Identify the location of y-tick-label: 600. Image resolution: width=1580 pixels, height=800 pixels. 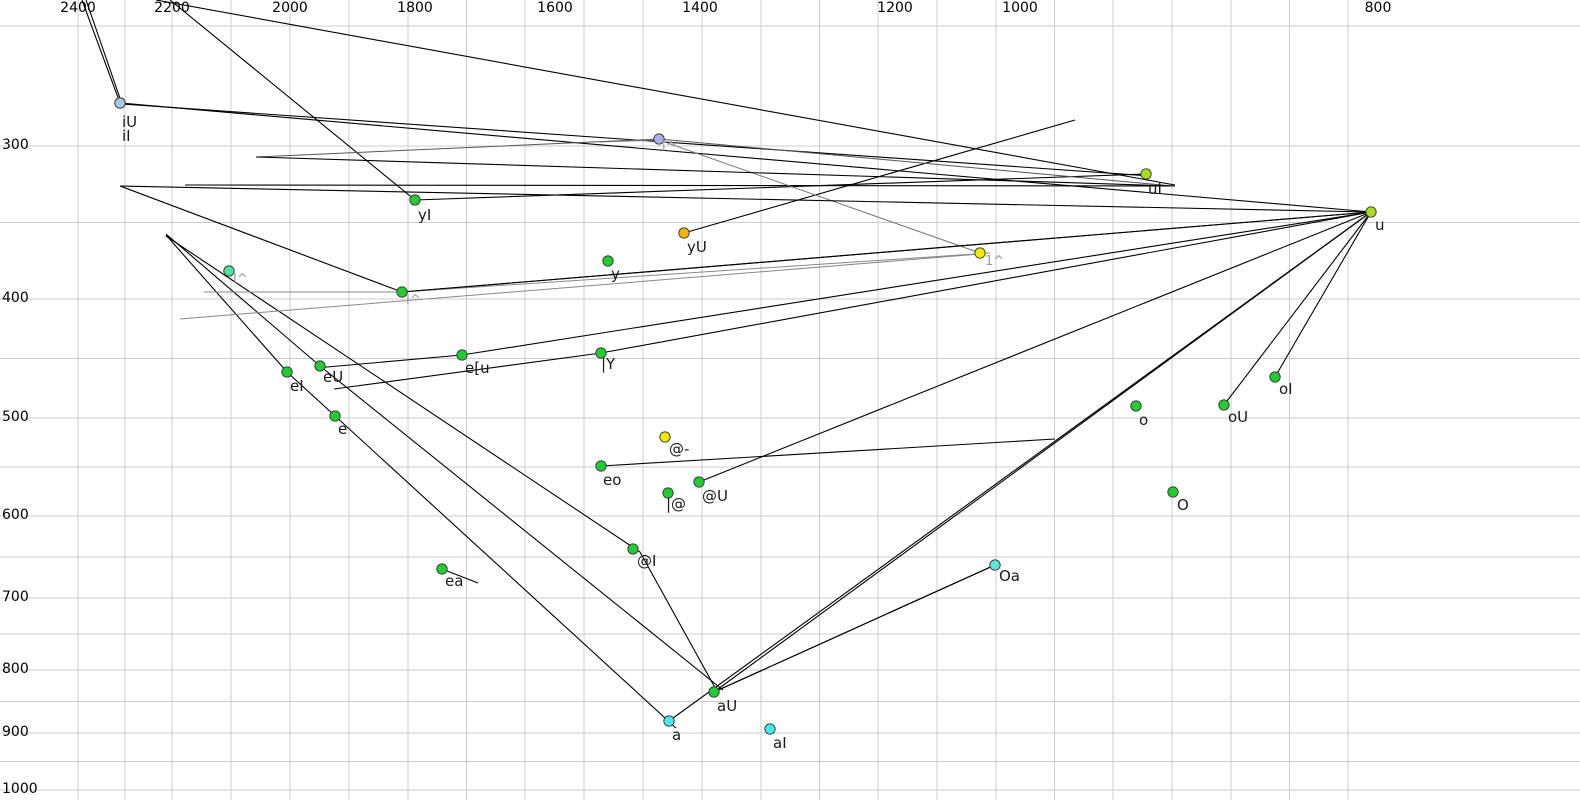
(15, 515).